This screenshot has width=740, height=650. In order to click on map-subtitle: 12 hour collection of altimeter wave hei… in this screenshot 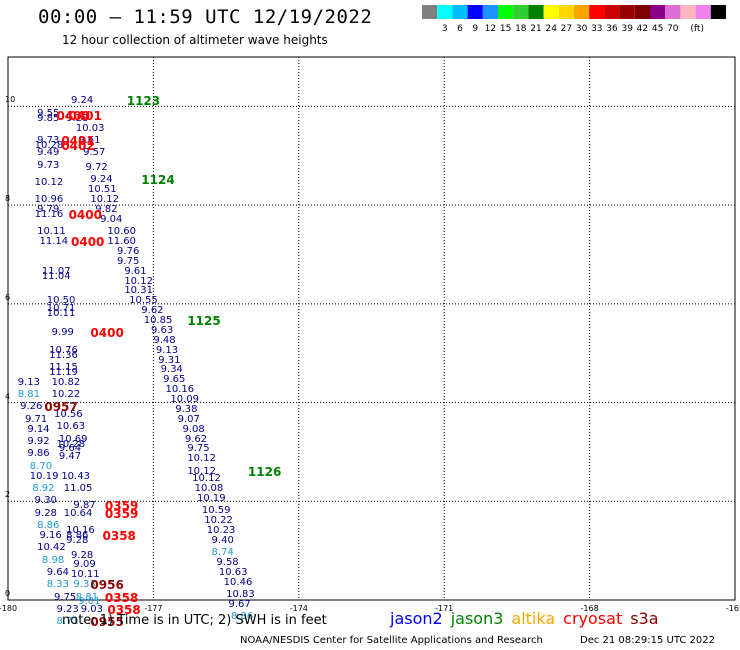, I will do `click(195, 40)`.